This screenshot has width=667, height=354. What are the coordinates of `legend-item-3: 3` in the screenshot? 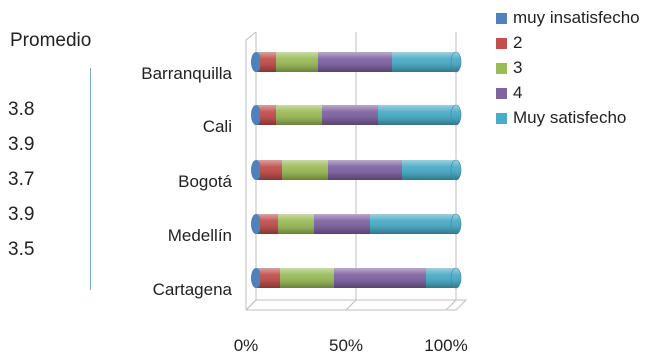 It's located at (509, 67).